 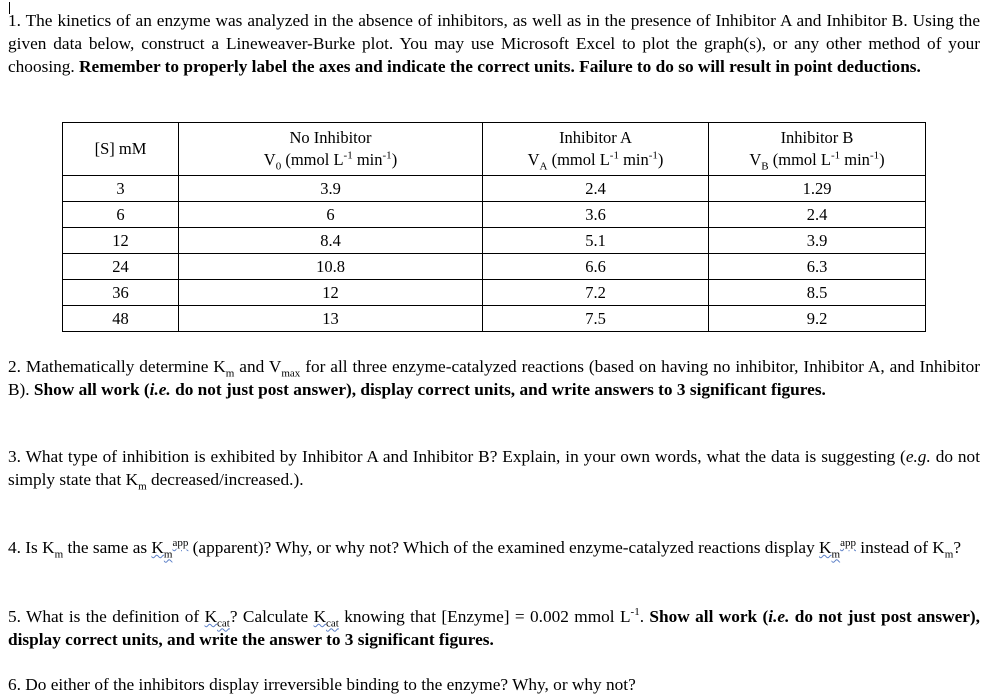 What do you see at coordinates (330, 240) in the screenshot?
I see `table-cell: 8.4` at bounding box center [330, 240].